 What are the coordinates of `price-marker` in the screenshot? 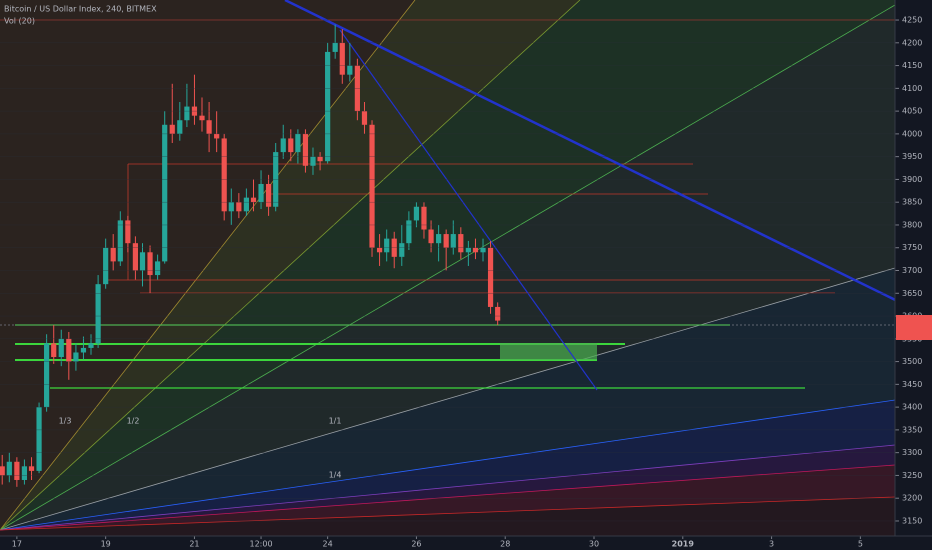 It's located at (914, 327).